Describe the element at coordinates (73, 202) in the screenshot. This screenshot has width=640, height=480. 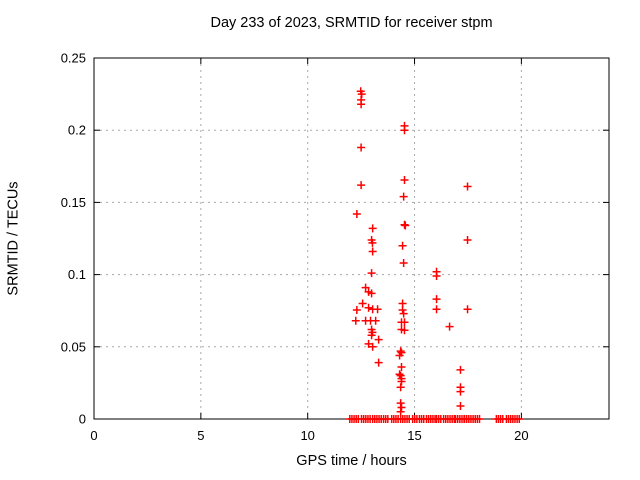
I see `y-tick-label: 0.15` at that location.